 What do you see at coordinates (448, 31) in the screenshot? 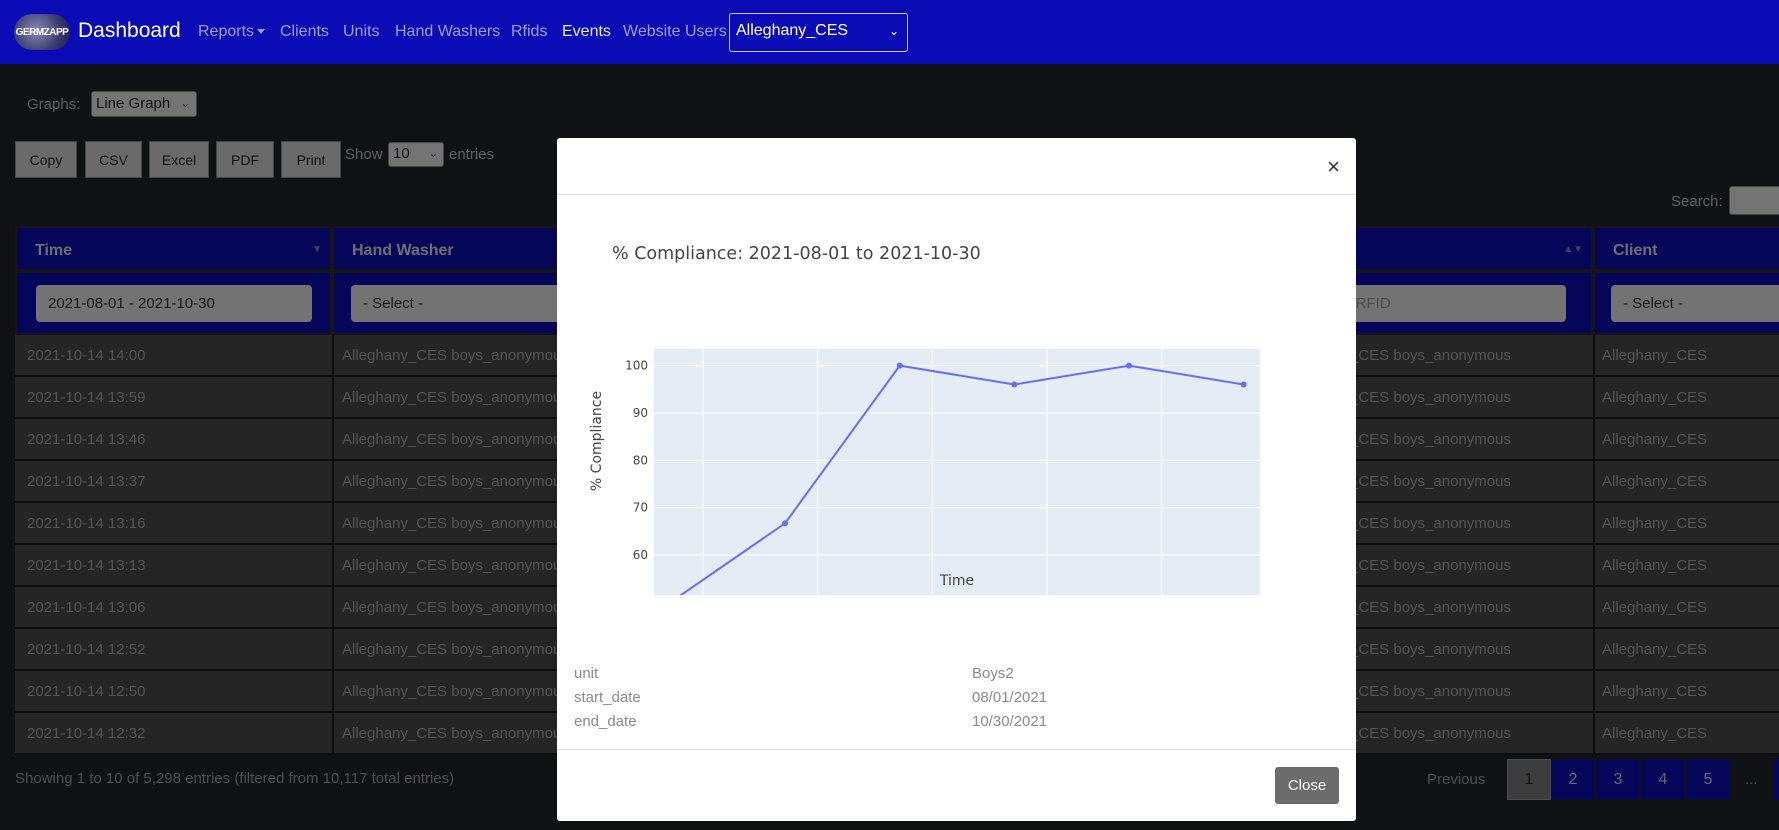
I see `nav-hand-washers-link: Hand Washers` at bounding box center [448, 31].